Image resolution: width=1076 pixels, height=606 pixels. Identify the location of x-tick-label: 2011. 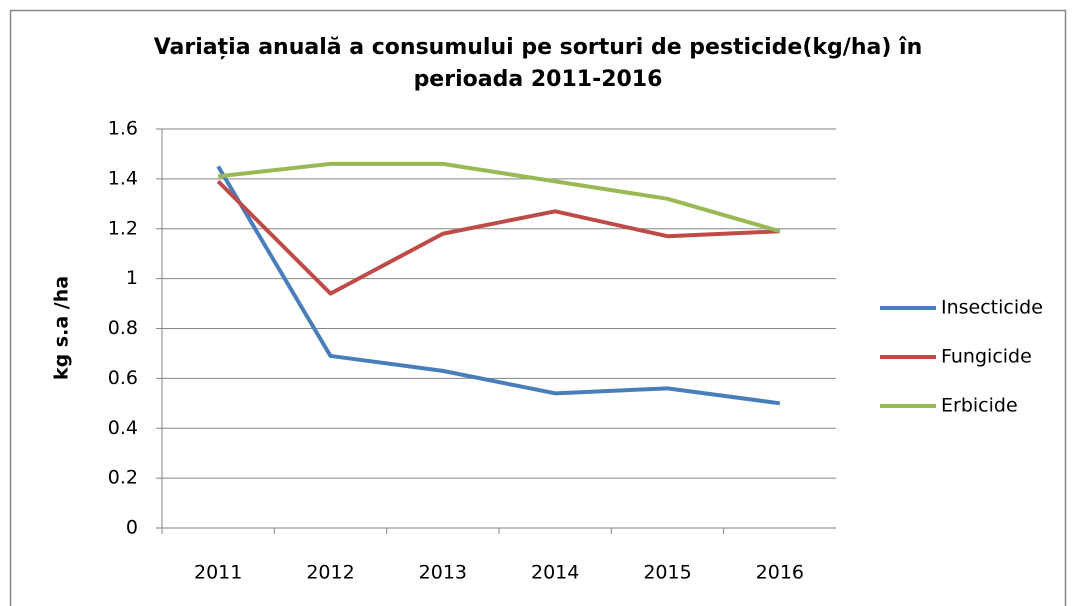
(218, 573).